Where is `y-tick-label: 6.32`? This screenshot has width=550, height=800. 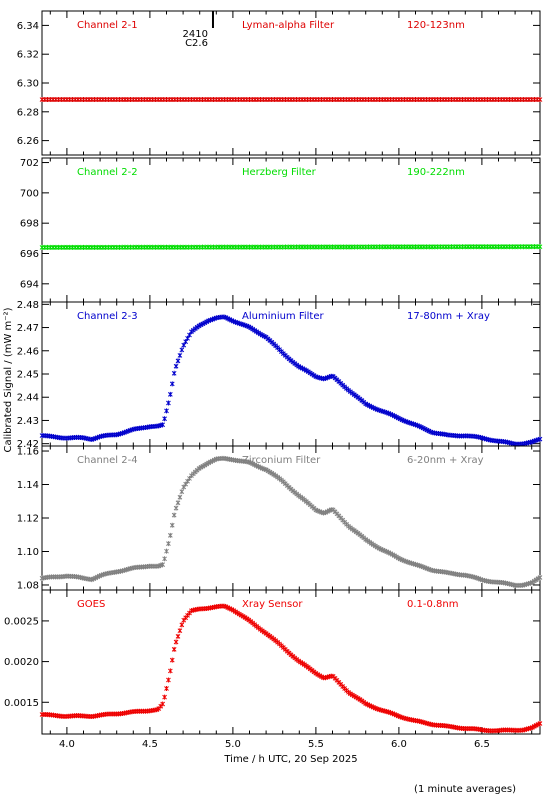
y-tick-label: 6.32 is located at coordinates (28, 55).